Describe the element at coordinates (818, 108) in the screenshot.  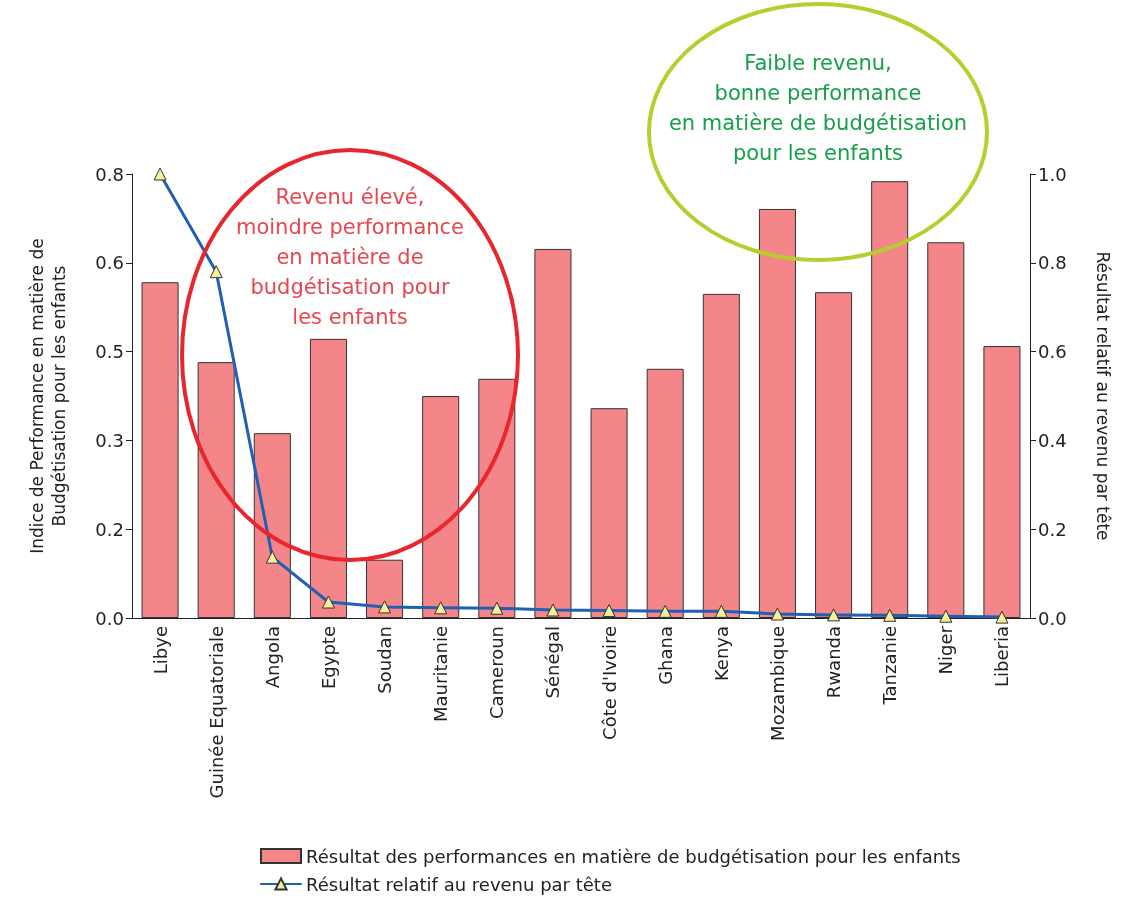
I see `text: Faible revenu, bonne performance en matière de budgétisation pour les enfants` at that location.